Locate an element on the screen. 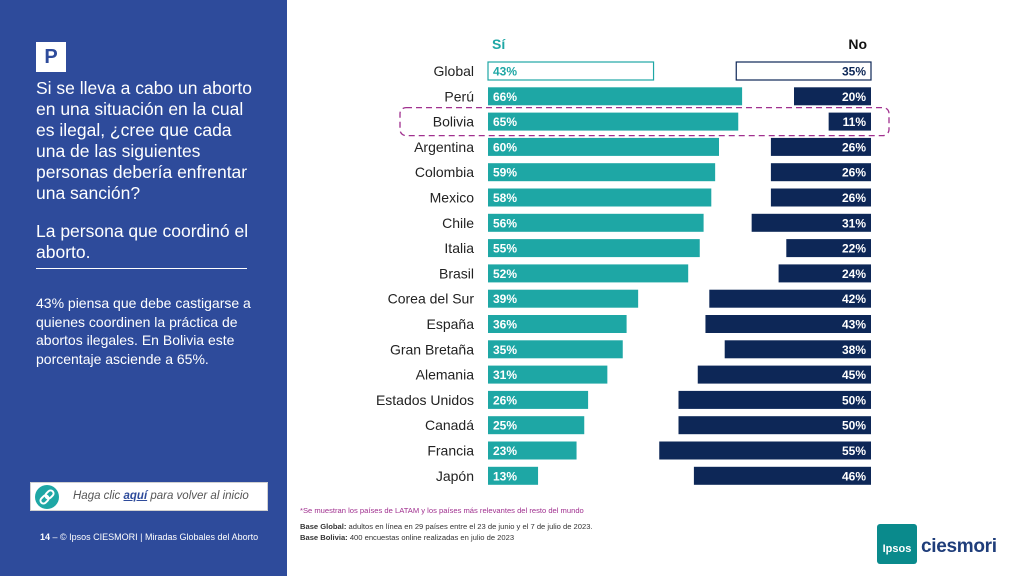 Image resolution: width=1024 pixels, height=576 pixels. bar-si-italia is located at coordinates (594, 248).